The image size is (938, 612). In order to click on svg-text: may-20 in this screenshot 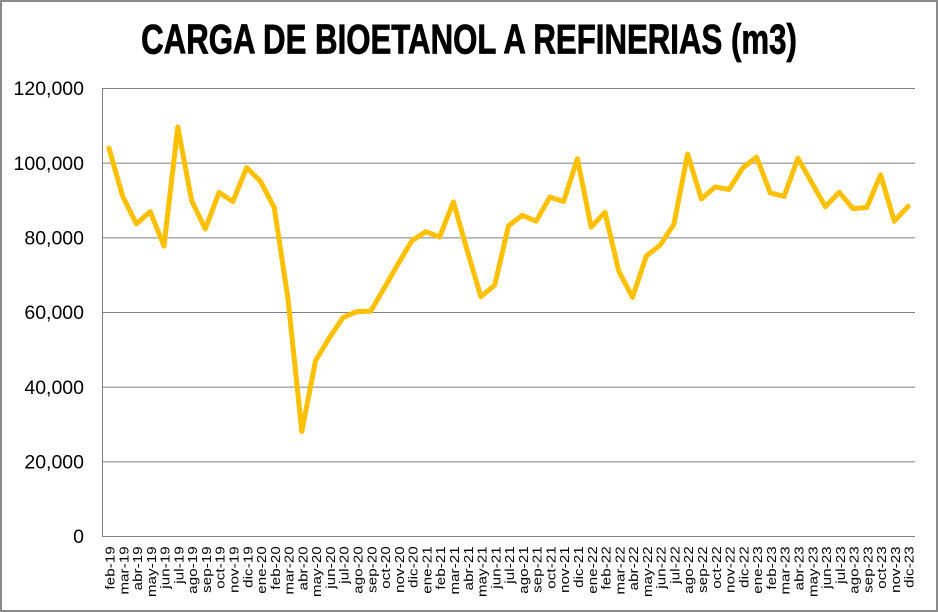, I will do `click(316, 571)`.